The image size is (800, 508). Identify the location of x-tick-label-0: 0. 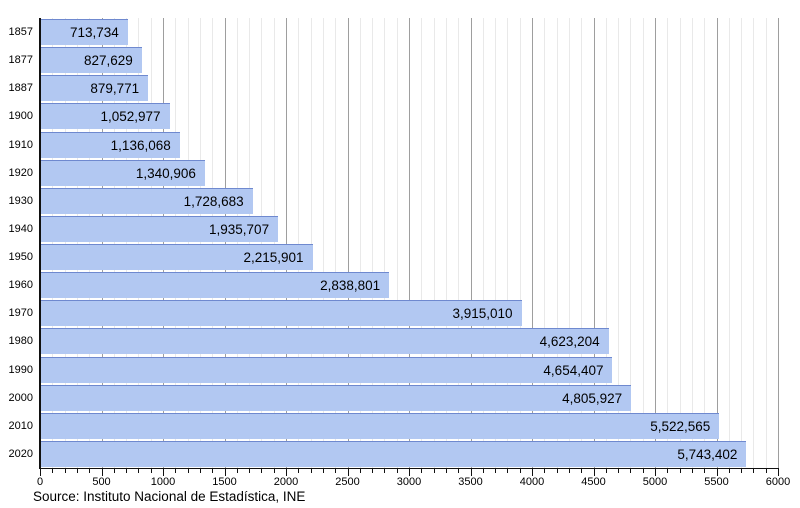
(40, 482).